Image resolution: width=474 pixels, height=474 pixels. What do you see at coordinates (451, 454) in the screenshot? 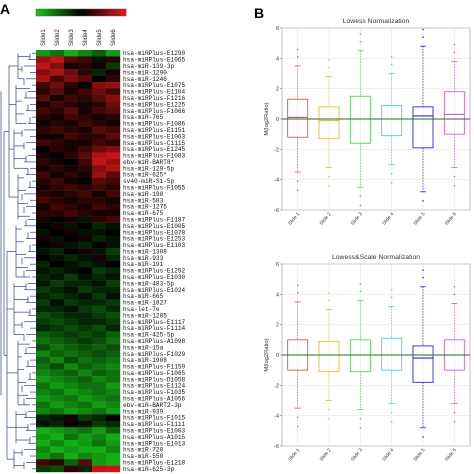
I see `box-plot-lowess-scale-xtick-label: Slide 6` at bounding box center [451, 454].